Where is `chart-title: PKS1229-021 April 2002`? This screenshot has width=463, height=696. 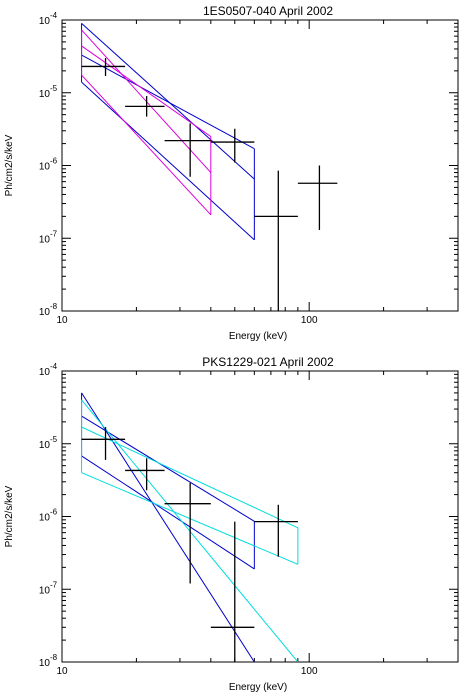 chart-title: PKS1229-021 April 2002 is located at coordinates (268, 362).